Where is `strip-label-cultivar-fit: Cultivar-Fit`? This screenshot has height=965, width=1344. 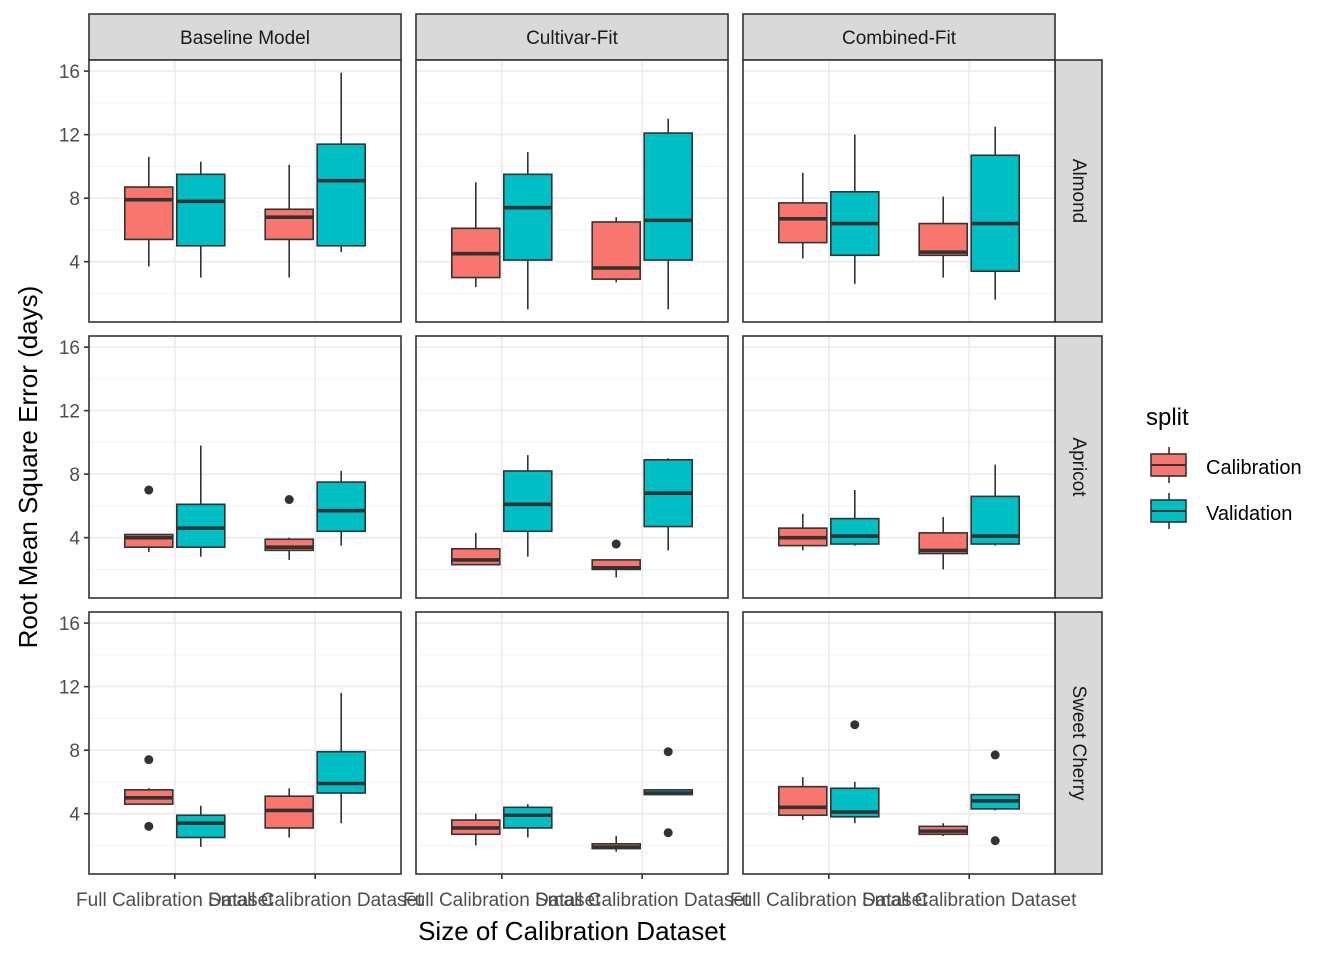
strip-label-cultivar-fit: Cultivar-Fit is located at coordinates (572, 38).